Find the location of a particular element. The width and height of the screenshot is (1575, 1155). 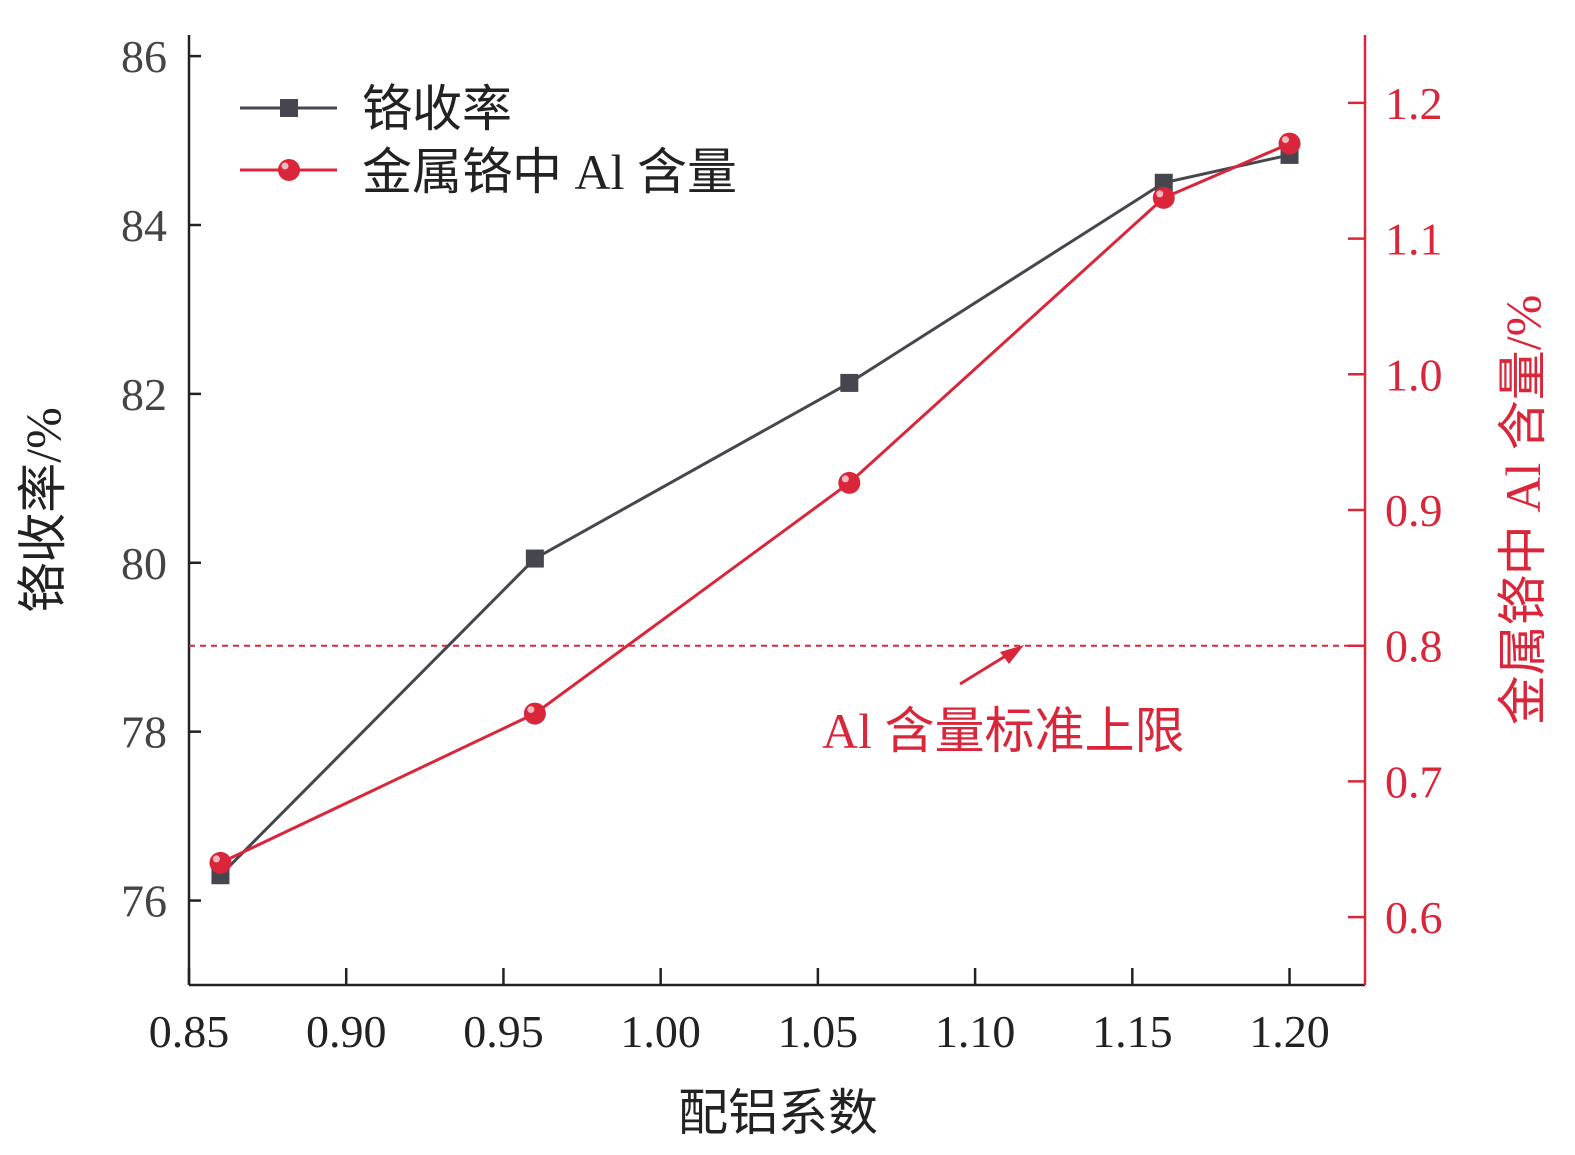

left-y-tick-label: 78 is located at coordinates (144, 732).